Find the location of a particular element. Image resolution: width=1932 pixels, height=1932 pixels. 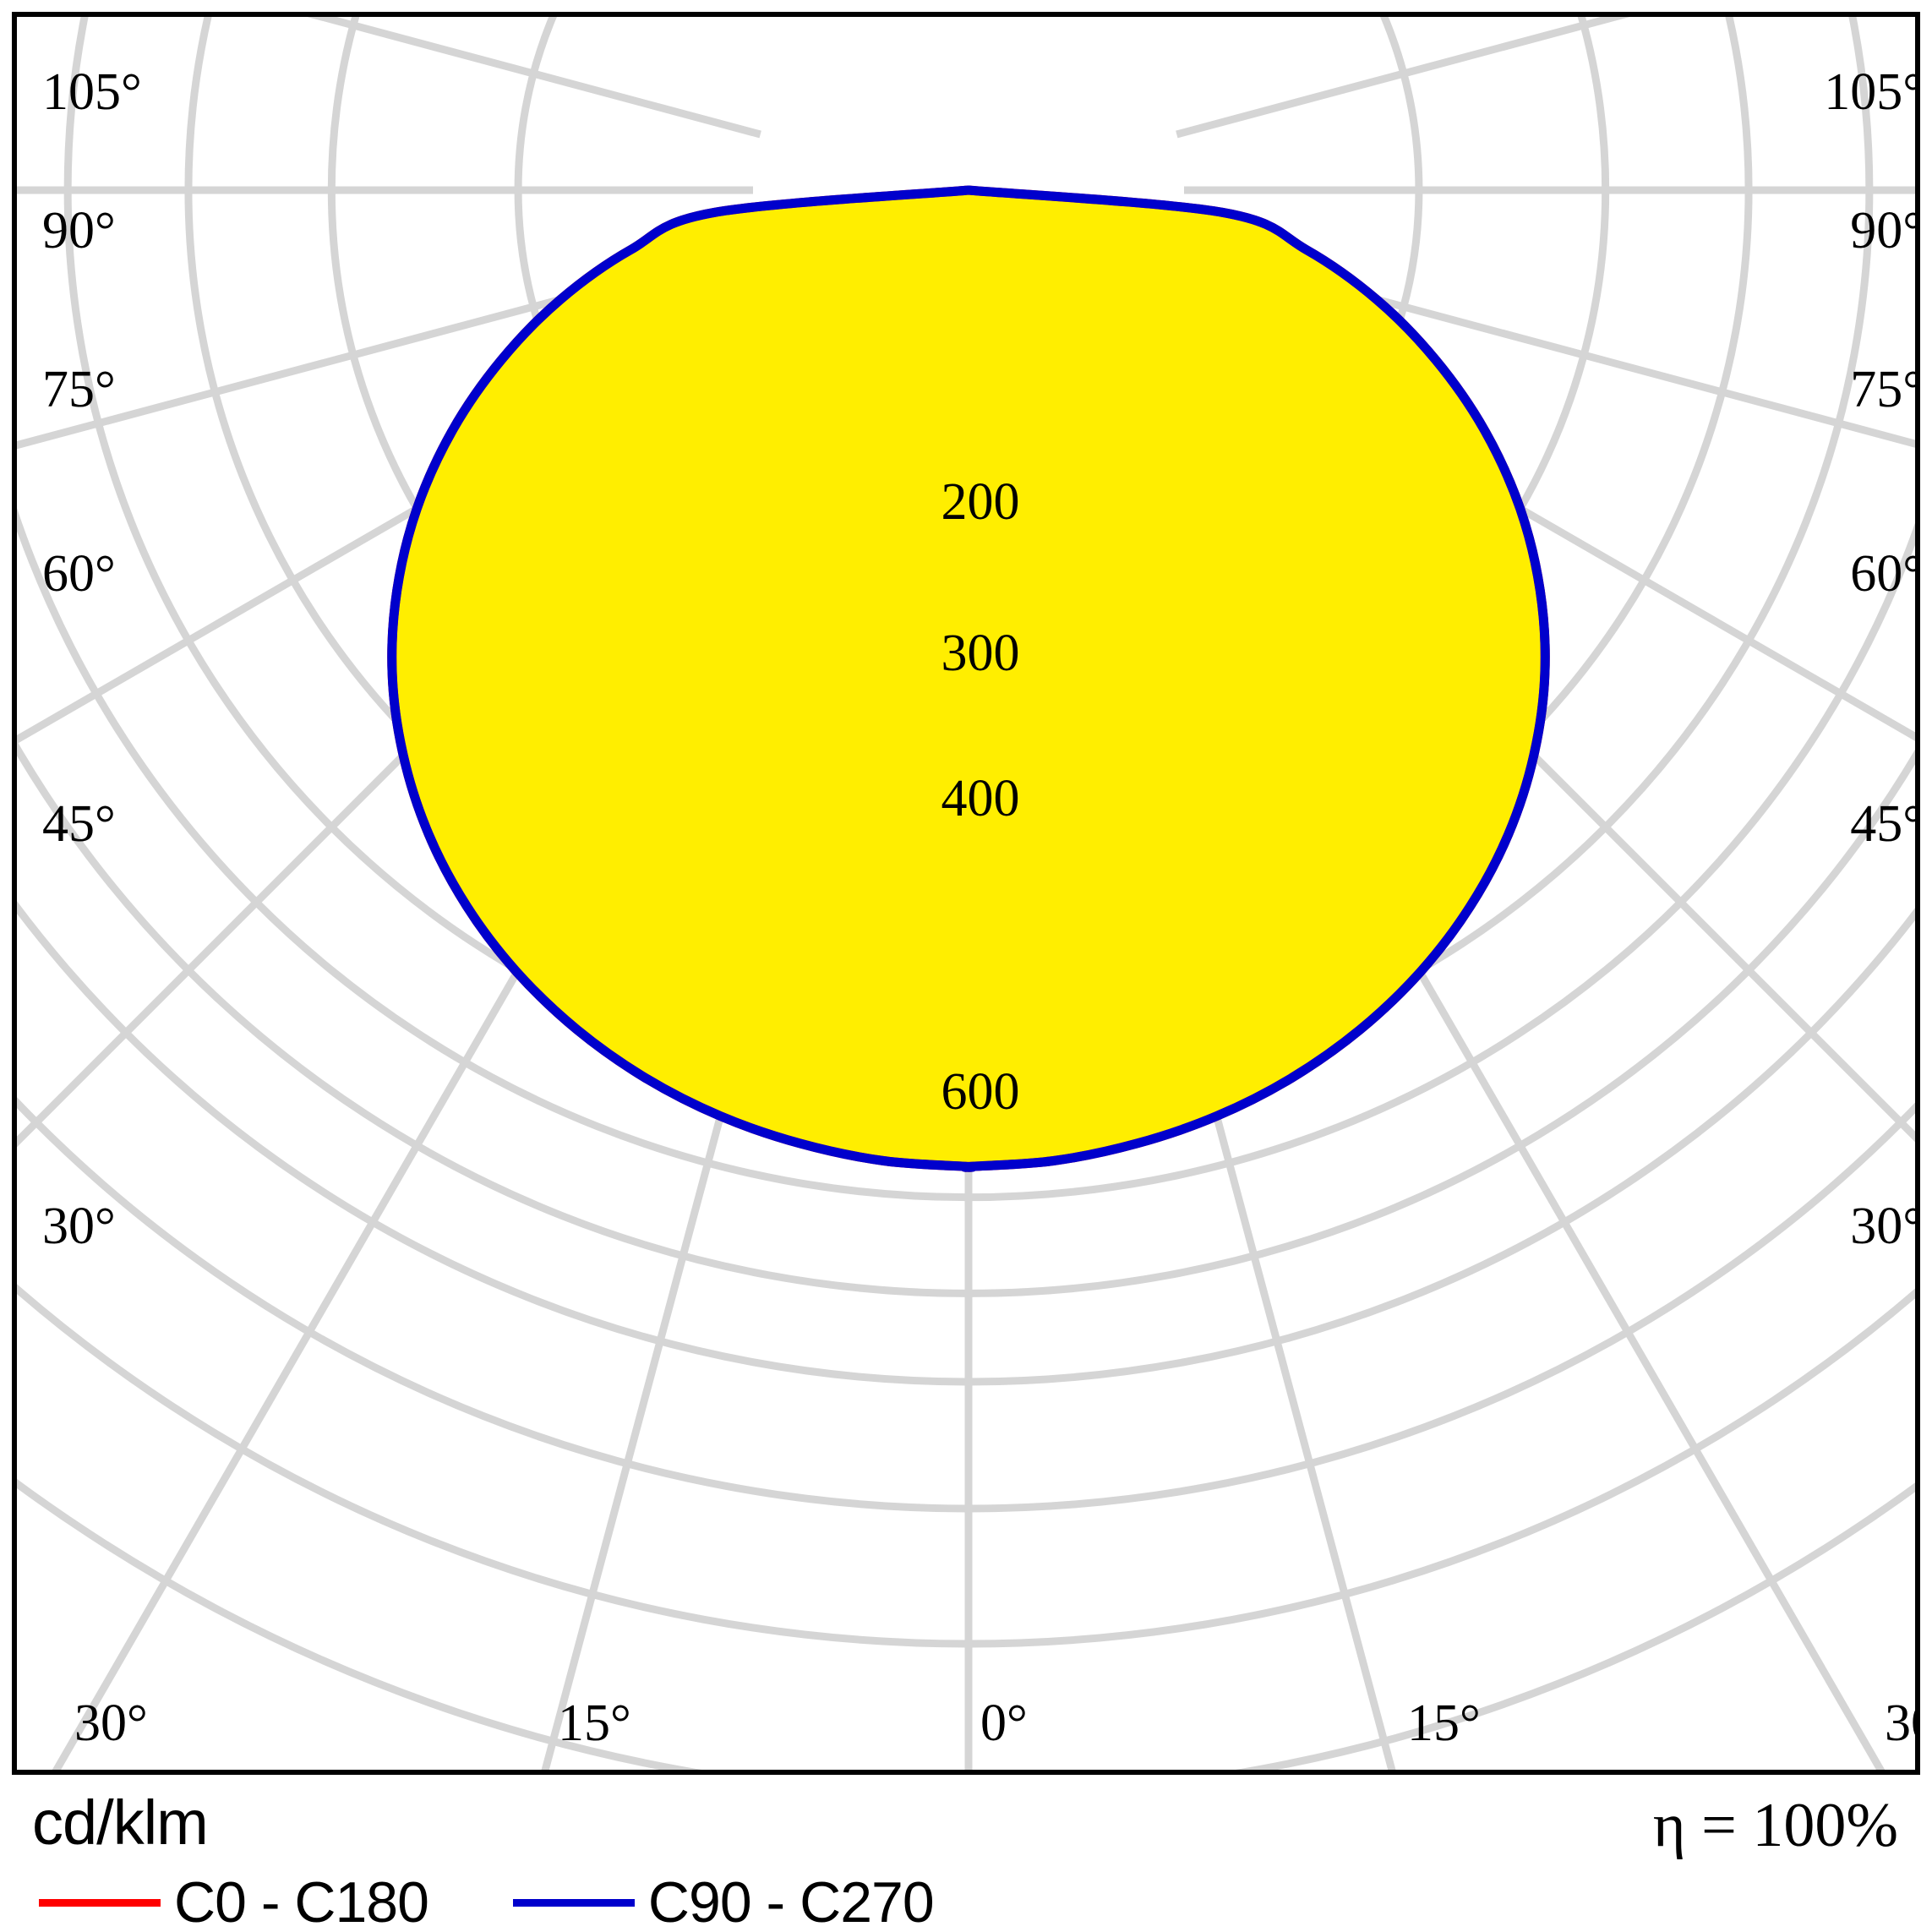

right-angle-label: 30° is located at coordinates (1885, 1226).